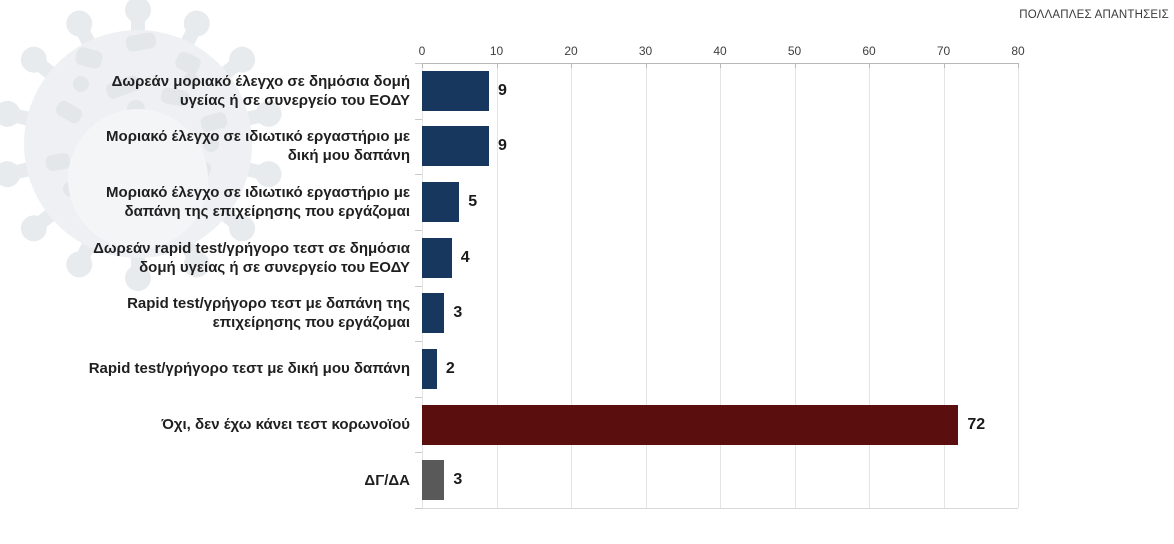 Image resolution: width=1174 pixels, height=544 pixels. Describe the element at coordinates (465, 257) in the screenshot. I see `bar-value-label: 4` at that location.